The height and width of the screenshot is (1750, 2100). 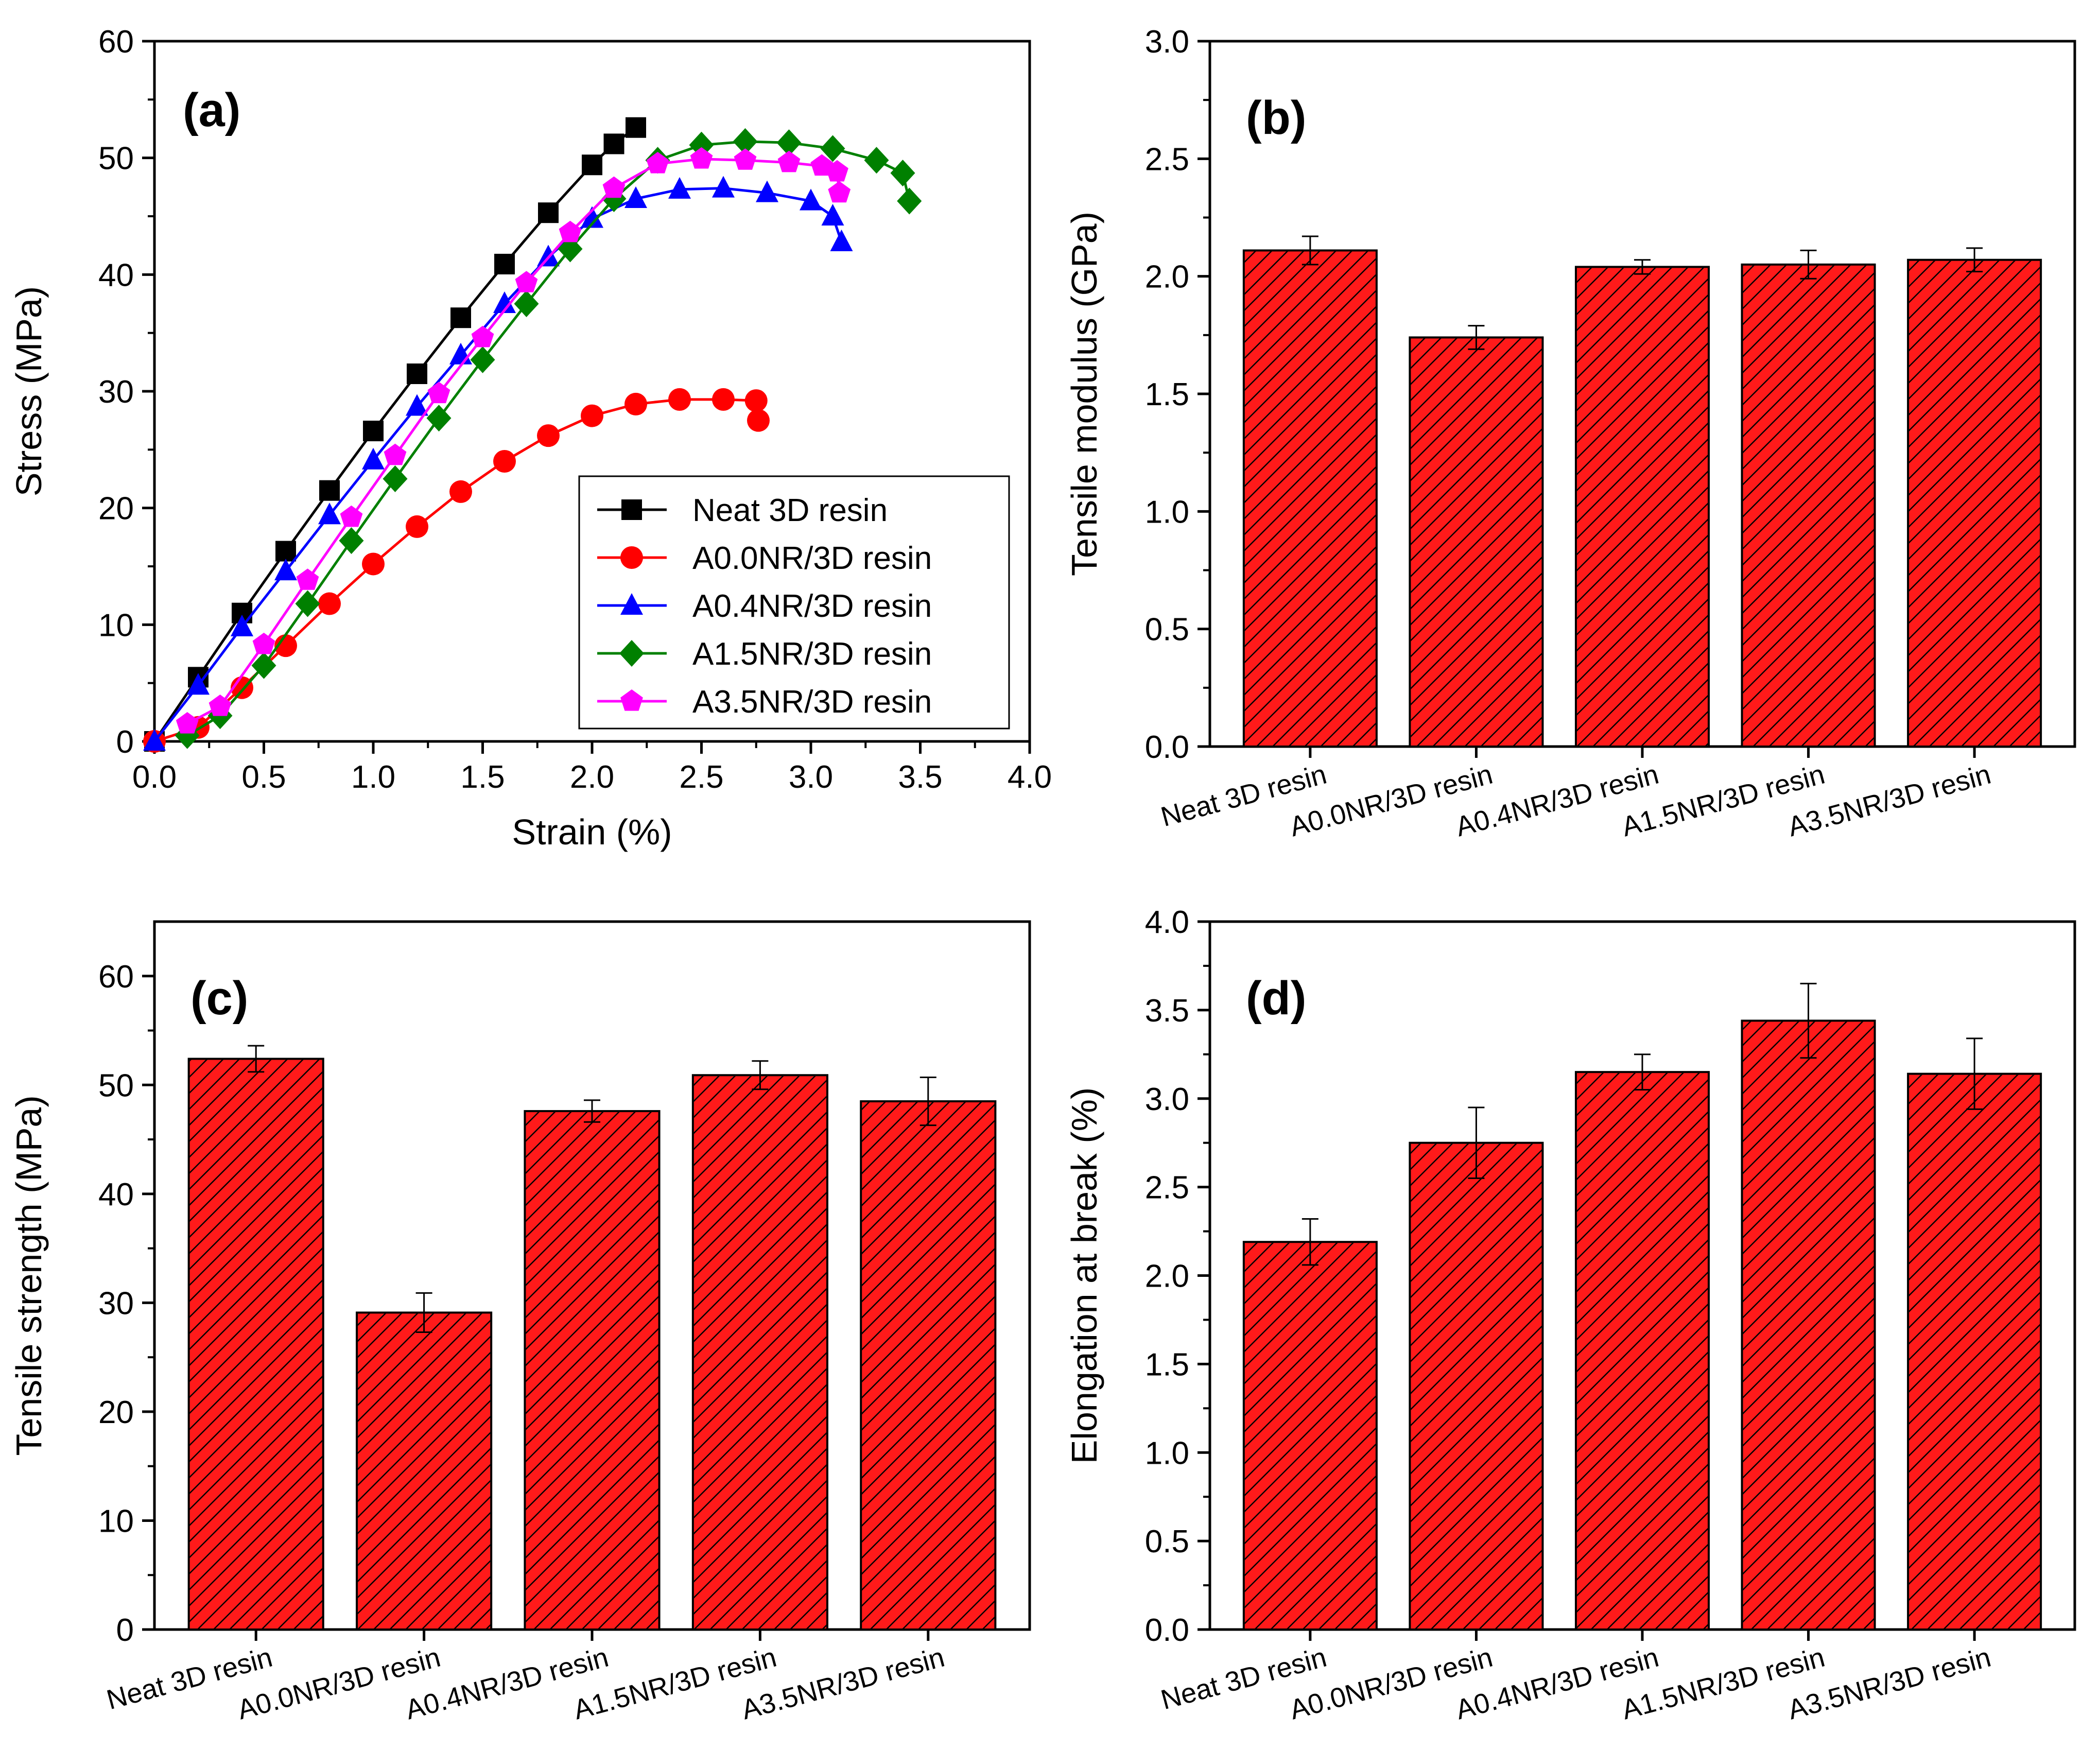 I want to click on y-tick-label: 3.5, so click(x=1167, y=1011).